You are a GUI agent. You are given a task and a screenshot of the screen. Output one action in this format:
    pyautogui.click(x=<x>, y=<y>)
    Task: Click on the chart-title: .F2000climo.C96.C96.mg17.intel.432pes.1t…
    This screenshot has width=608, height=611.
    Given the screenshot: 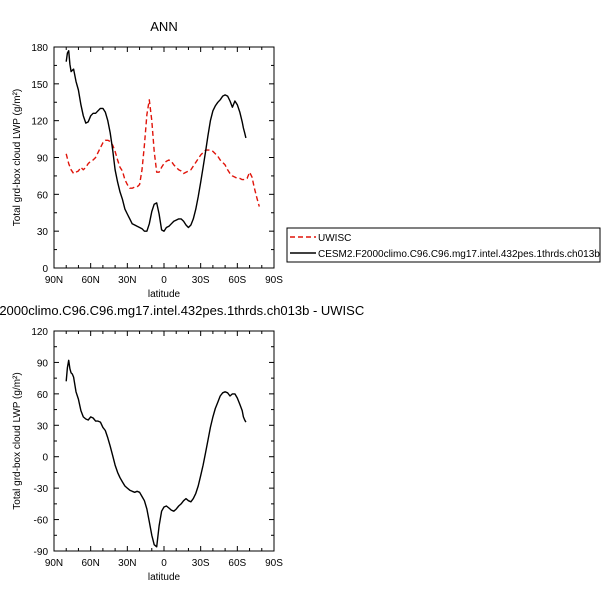 What is the action you would take?
    pyautogui.click(x=182, y=310)
    